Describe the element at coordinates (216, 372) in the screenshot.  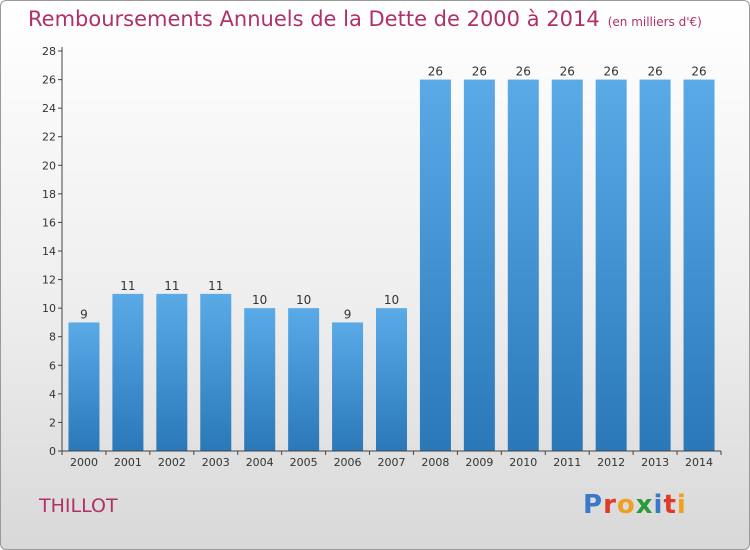
I see `bar-2003` at that location.